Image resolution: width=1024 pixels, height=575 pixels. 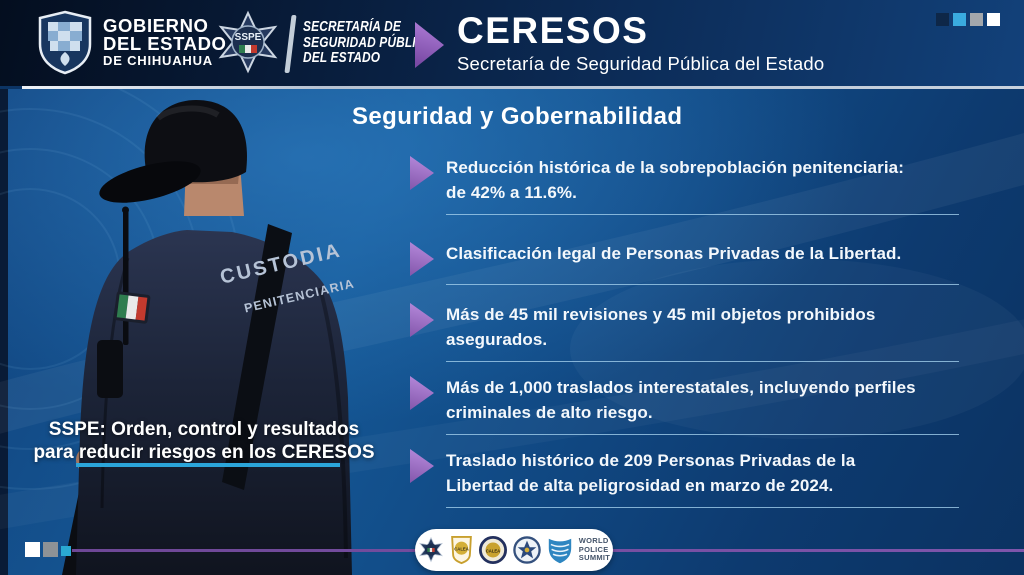 I want to click on chihuahua-shield-logo, so click(x=65, y=42).